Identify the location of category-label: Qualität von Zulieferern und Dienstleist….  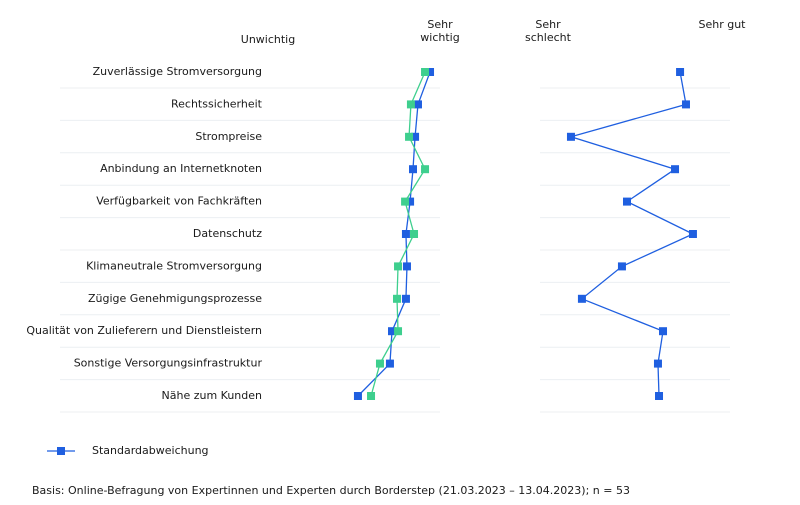
(144, 330).